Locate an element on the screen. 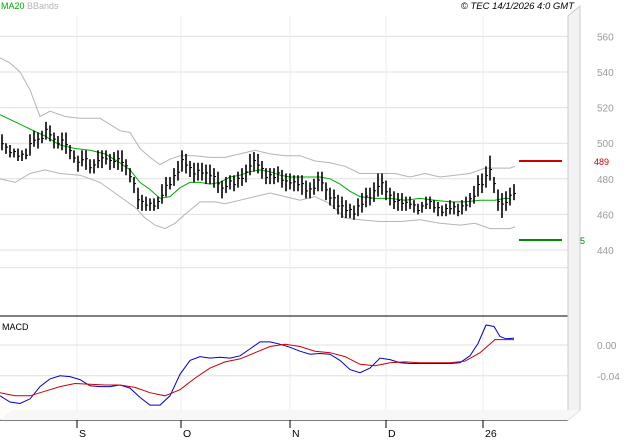 Image resolution: width=627 pixels, height=440 pixels. axis-bevel-bottom is located at coordinates (290, 415).